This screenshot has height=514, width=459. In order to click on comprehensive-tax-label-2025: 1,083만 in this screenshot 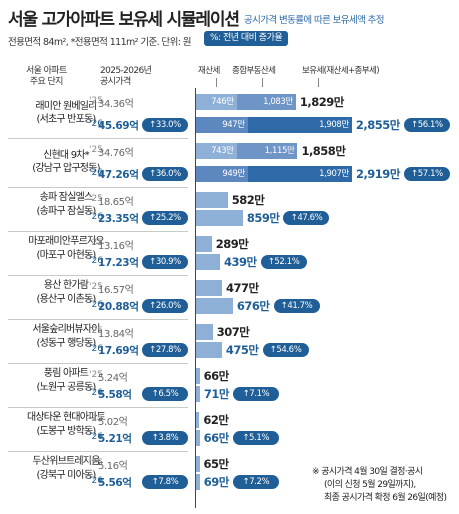, I will do `click(278, 102)`.